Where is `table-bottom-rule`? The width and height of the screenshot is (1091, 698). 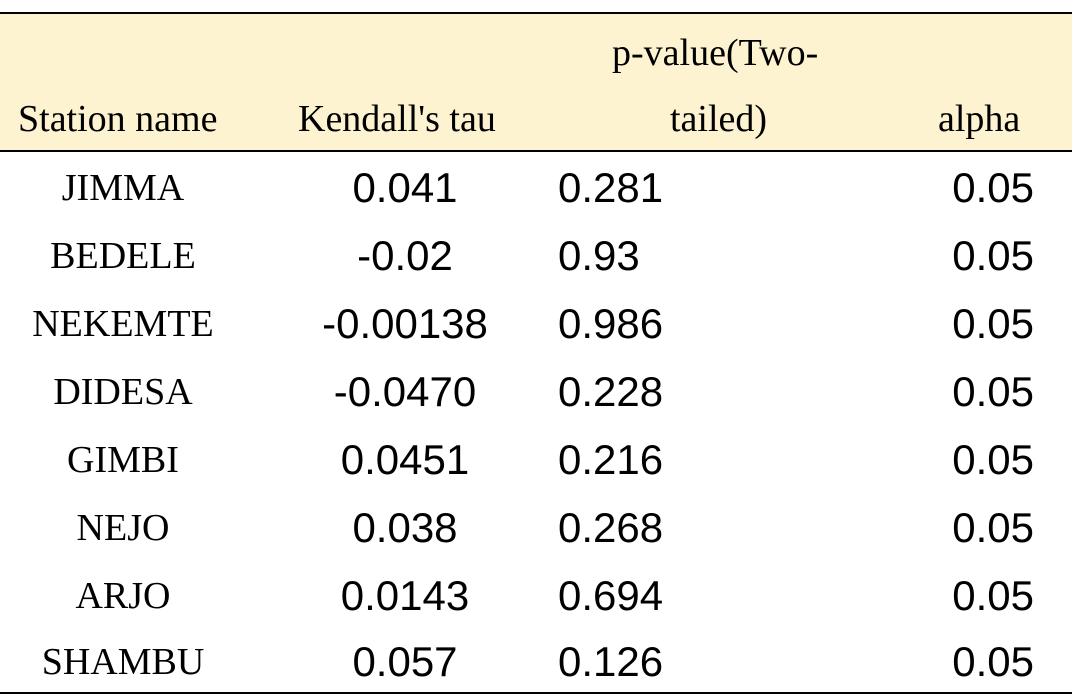 table-bottom-rule is located at coordinates (536, 693).